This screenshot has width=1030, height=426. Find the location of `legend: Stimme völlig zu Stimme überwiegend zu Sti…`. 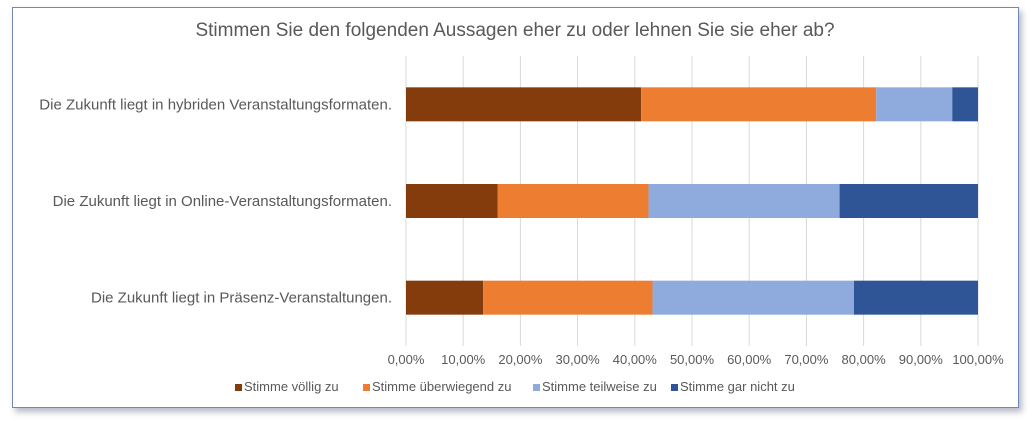

legend: Stimme völlig zu Stimme überwiegend zu Sti… is located at coordinates (515, 386).